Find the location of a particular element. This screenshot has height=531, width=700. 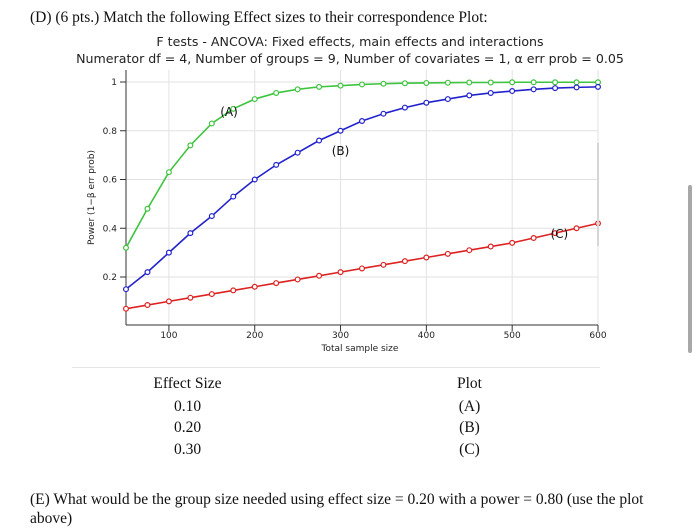

x-axis-label: Total sample size is located at coordinates (360, 349).